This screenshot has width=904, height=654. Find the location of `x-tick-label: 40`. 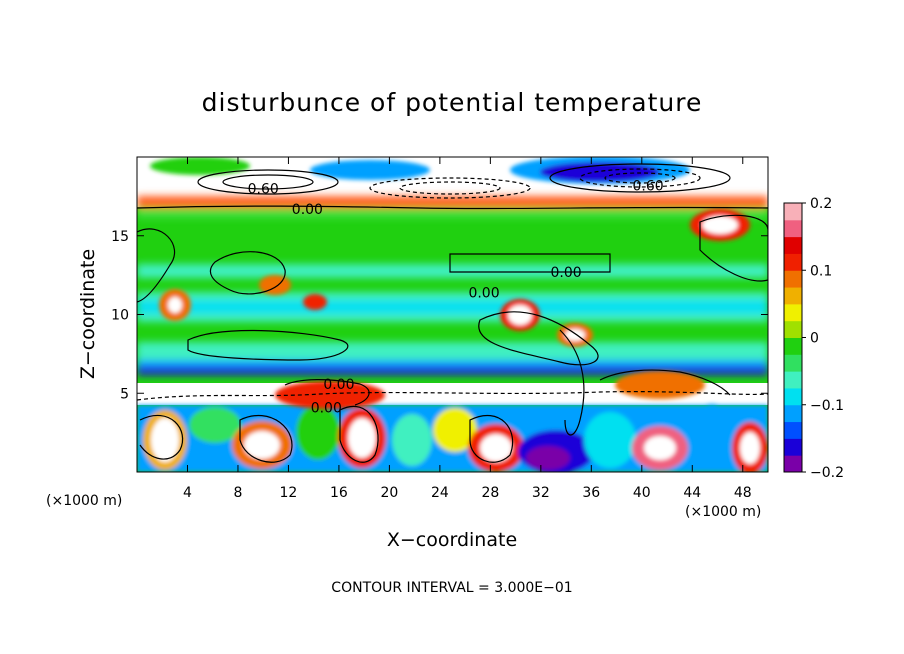

x-tick-label: 40 is located at coordinates (642, 493).